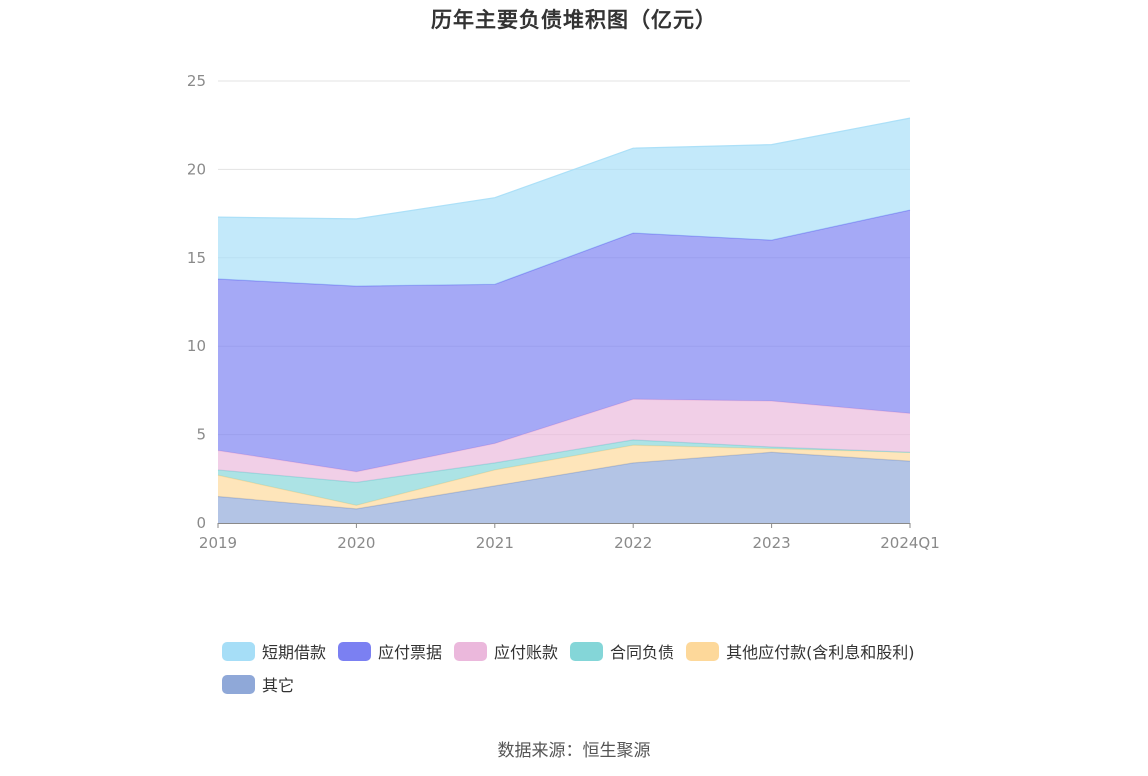 This screenshot has width=1148, height=776. What do you see at coordinates (356, 543) in the screenshot?
I see `x-tick-label: 2020` at bounding box center [356, 543].